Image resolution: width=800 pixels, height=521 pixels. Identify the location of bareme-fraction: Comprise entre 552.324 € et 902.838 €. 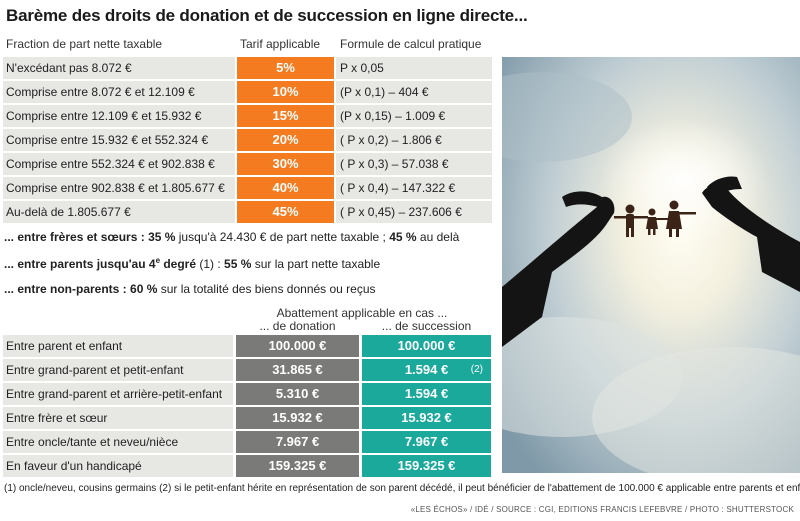
(119, 164).